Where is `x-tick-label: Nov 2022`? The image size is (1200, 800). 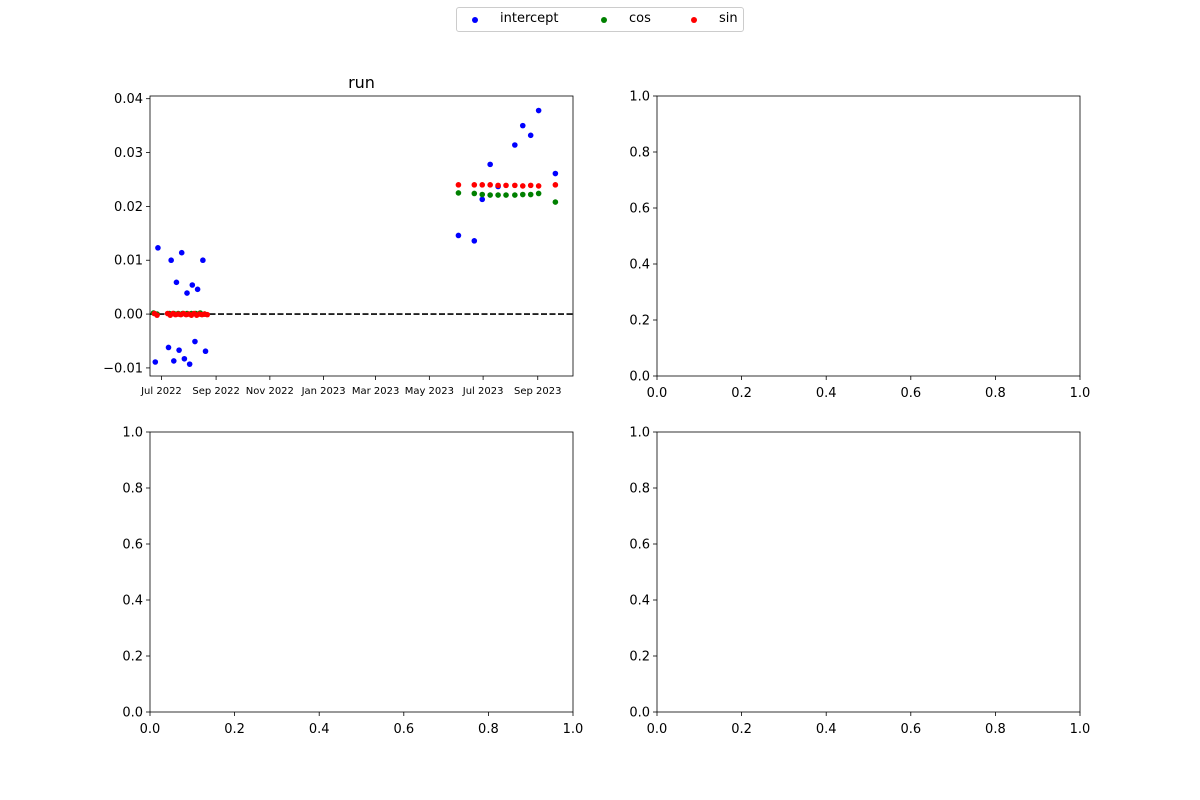 x-tick-label: Nov 2022 is located at coordinates (270, 391).